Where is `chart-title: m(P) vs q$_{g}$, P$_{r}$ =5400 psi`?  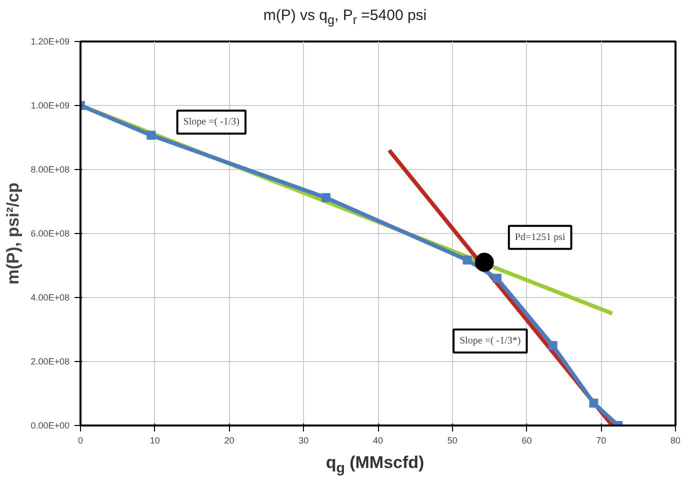
chart-title: m(P) vs q$_{g}$, P$_{r}$ =5400 psi is located at coordinates (345, 17).